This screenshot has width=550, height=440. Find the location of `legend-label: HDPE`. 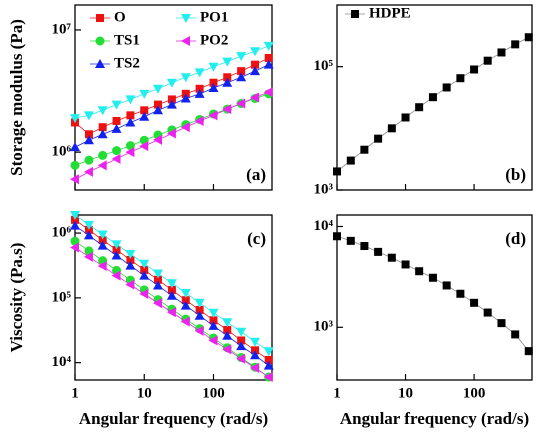

legend-label: HDPE is located at coordinates (390, 13).